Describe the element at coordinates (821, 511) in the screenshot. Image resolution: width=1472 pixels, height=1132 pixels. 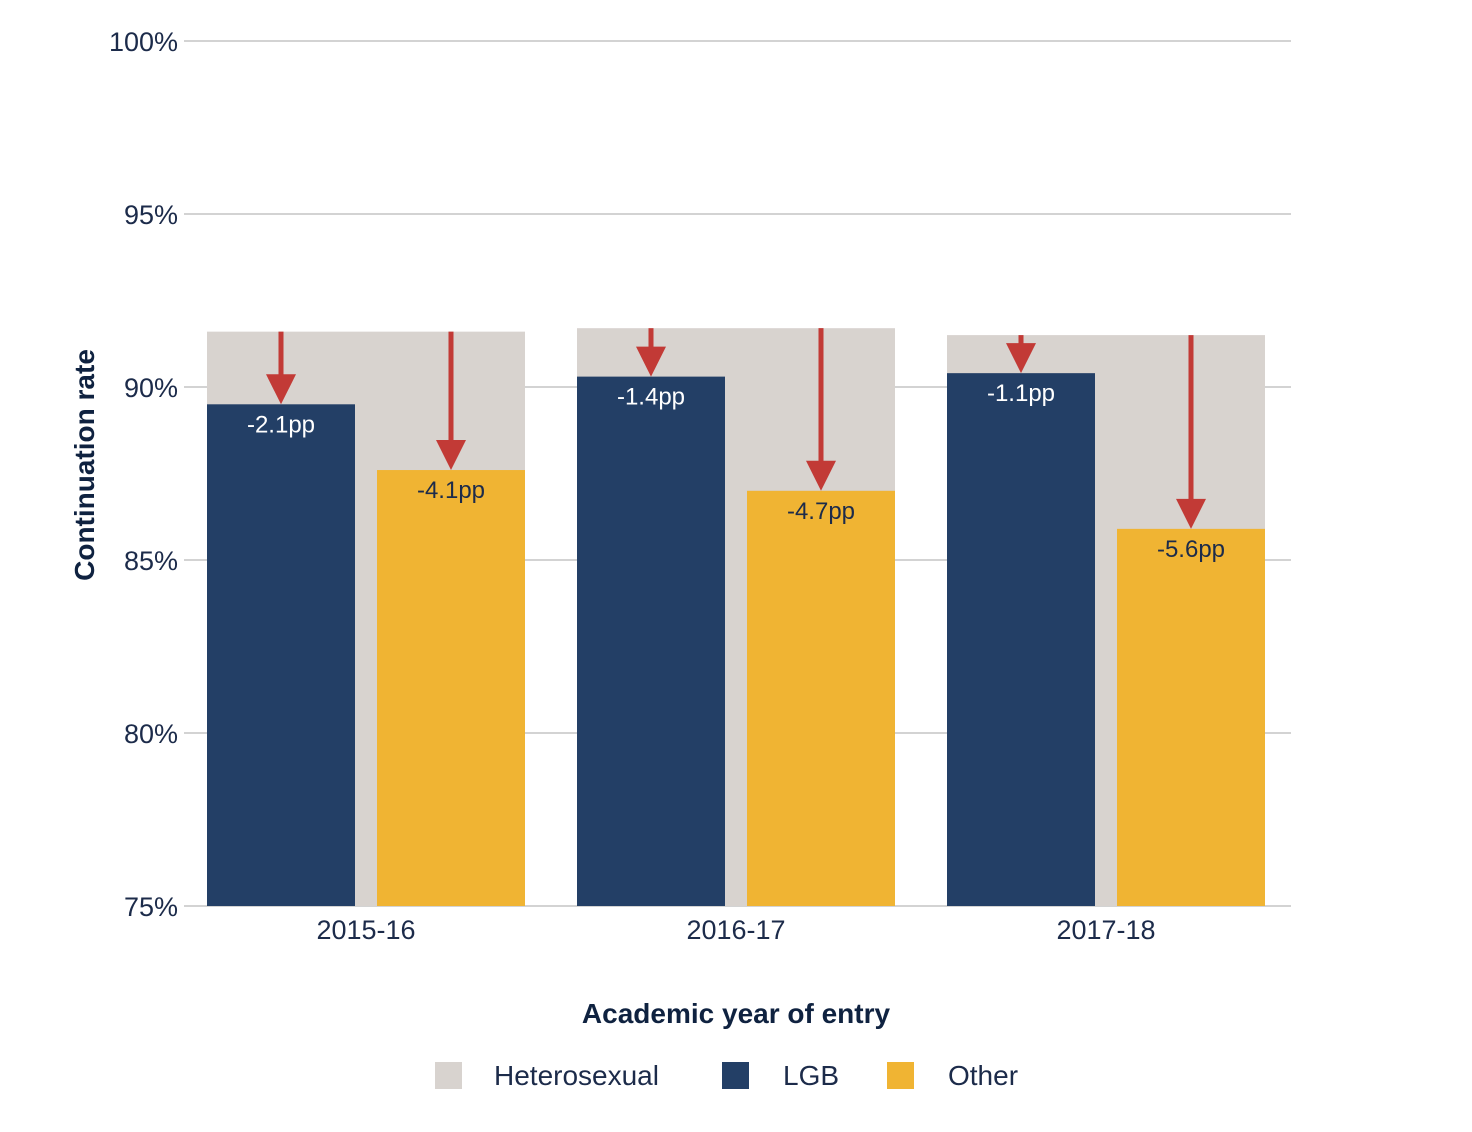
I see `gap-label-other-2016-17: -4.7pp` at that location.